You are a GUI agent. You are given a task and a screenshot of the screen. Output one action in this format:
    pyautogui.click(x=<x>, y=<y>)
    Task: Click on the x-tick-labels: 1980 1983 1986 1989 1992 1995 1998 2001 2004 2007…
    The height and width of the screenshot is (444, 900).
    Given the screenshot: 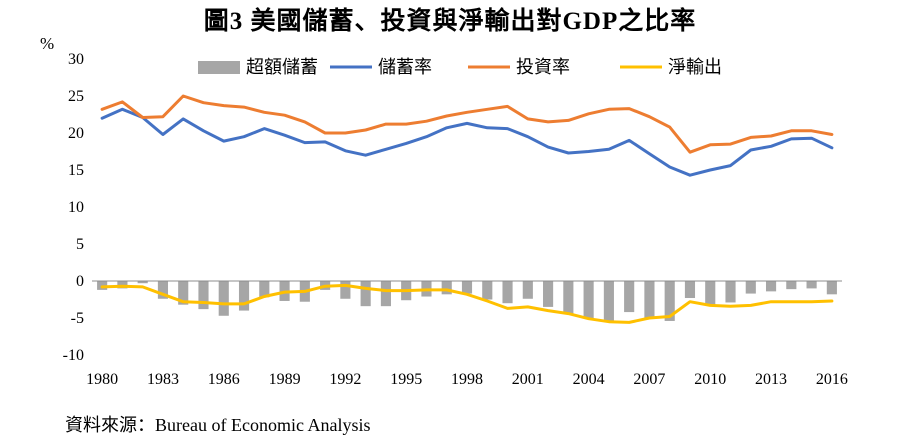 What is the action you would take?
    pyautogui.click(x=467, y=379)
    